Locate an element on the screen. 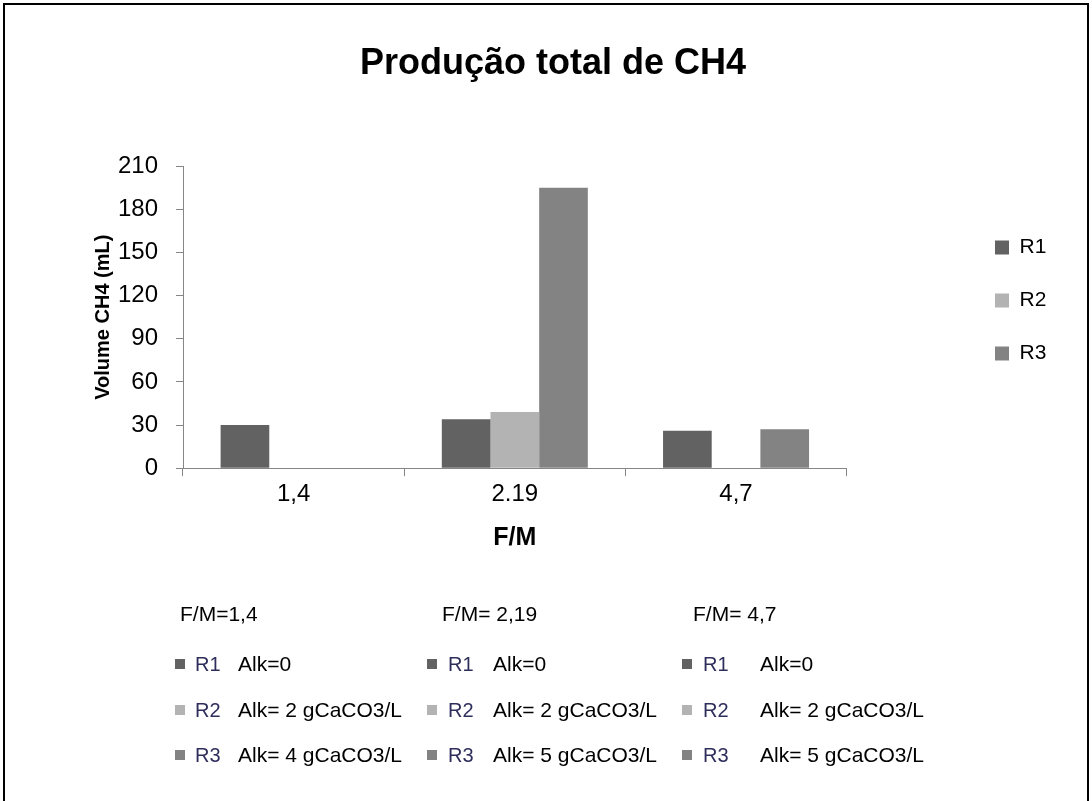  text: Alk= 4 gCaCO3/L is located at coordinates (320, 755).